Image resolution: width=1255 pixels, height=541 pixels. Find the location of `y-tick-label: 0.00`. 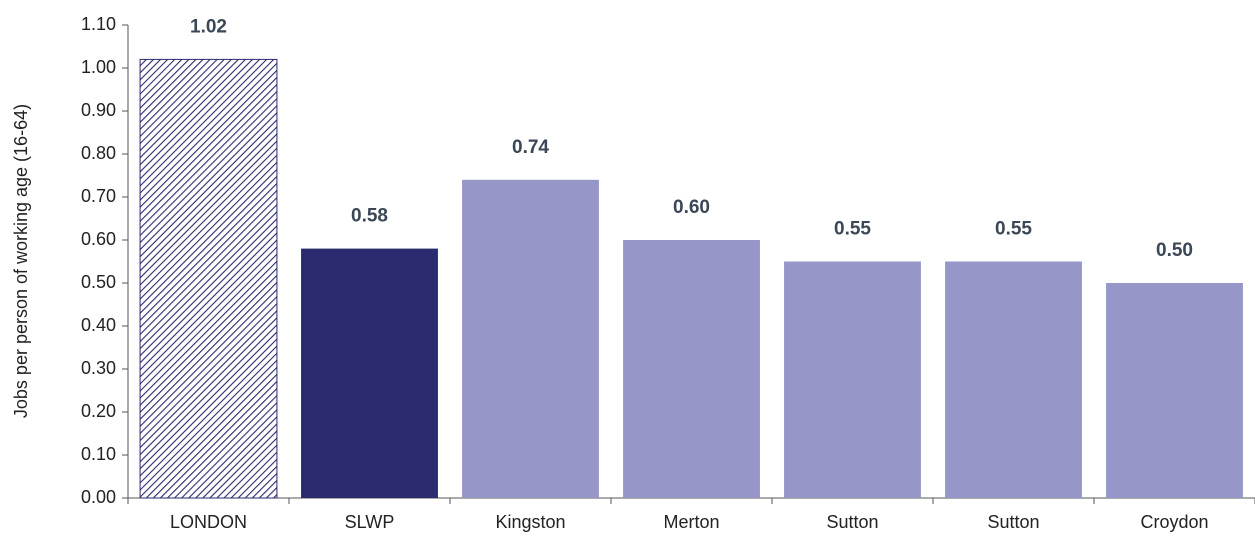

y-tick-label: 0.00 is located at coordinates (98, 497).